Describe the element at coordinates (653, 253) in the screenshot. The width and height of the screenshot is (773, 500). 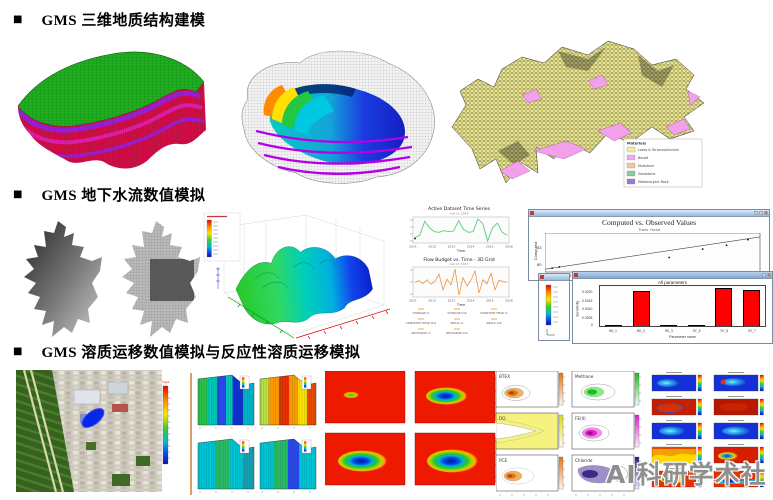
I see `scatter-plot` at that location.